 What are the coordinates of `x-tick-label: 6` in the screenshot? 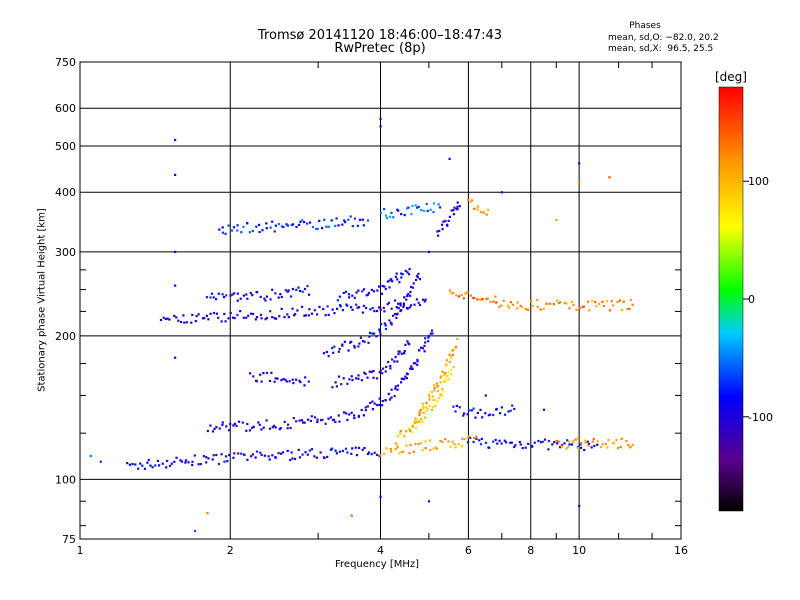 It's located at (468, 550).